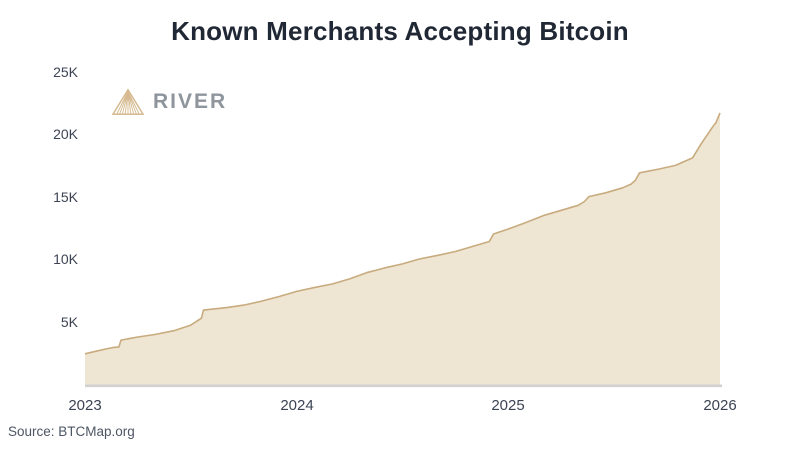 The height and width of the screenshot is (450, 800). I want to click on y-axis-tick-10k: 10K, so click(65, 259).